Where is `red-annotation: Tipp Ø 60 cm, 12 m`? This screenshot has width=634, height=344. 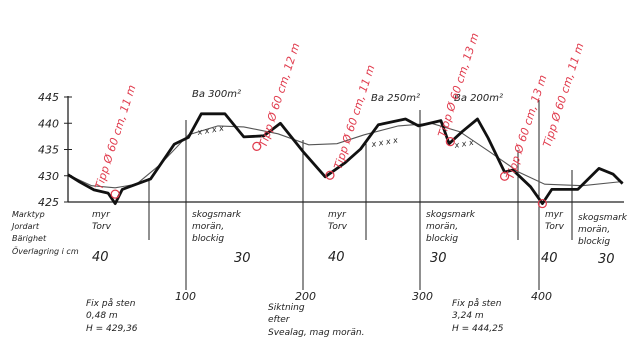 red-annotation: Tipp Ø 60 cm, 12 m is located at coordinates (279, 95).